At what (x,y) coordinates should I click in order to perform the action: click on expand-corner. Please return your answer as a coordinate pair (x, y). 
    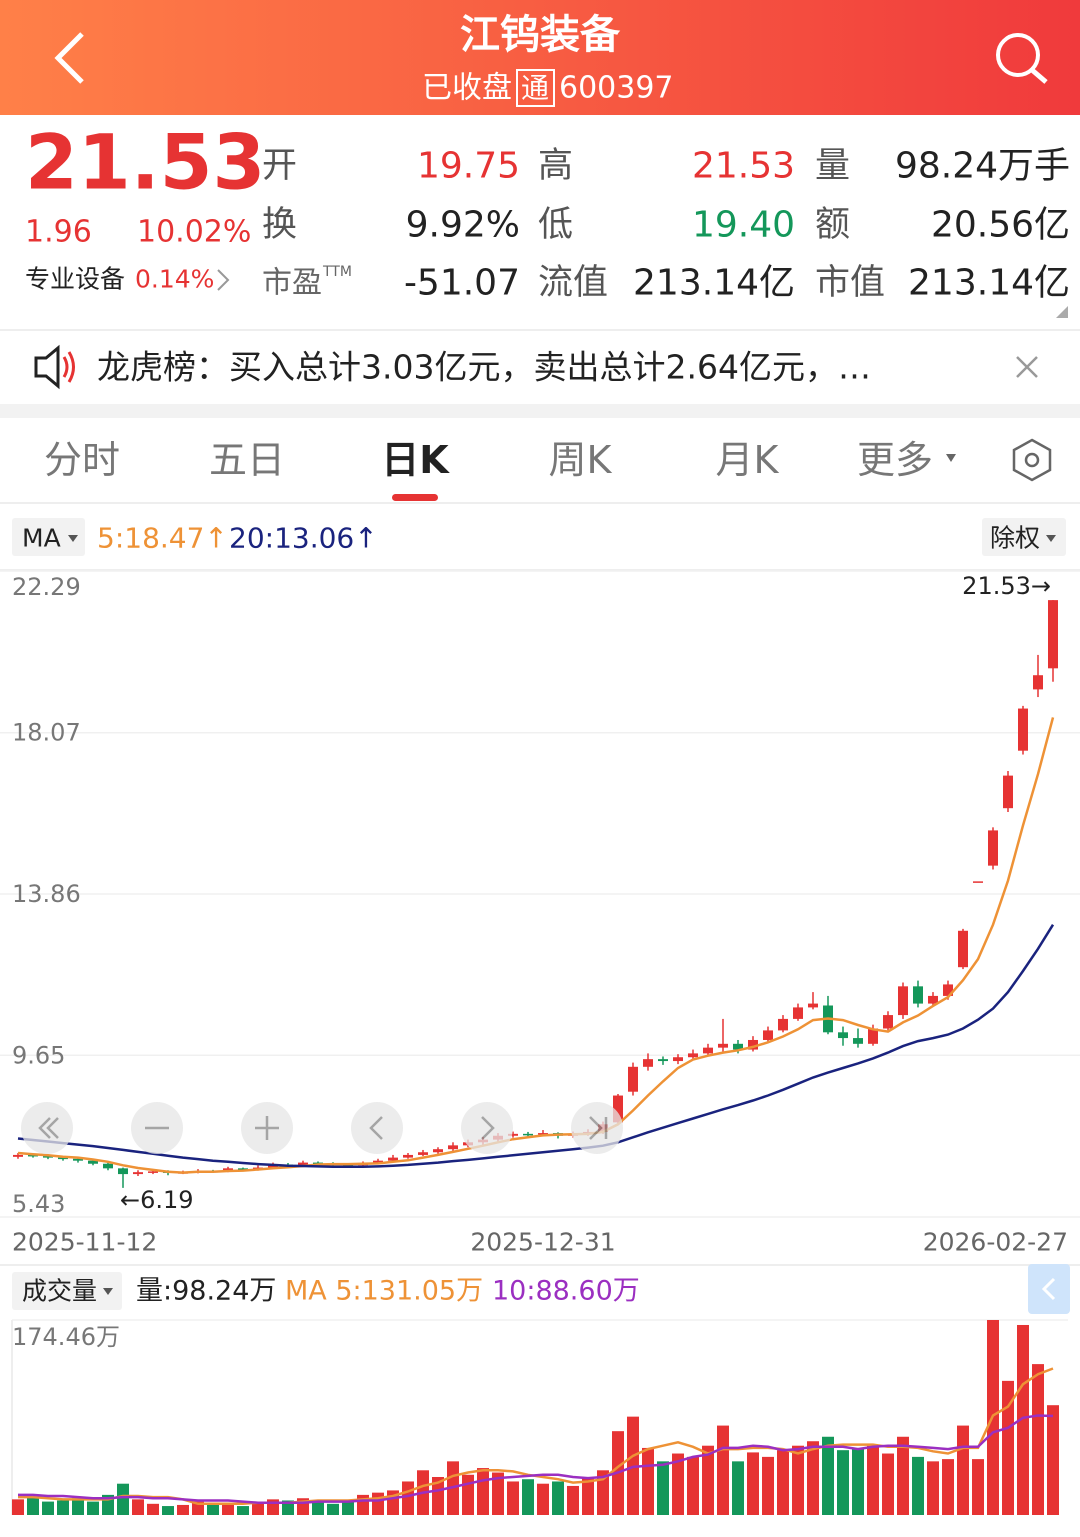
    Looking at the image, I should click on (1062, 312).